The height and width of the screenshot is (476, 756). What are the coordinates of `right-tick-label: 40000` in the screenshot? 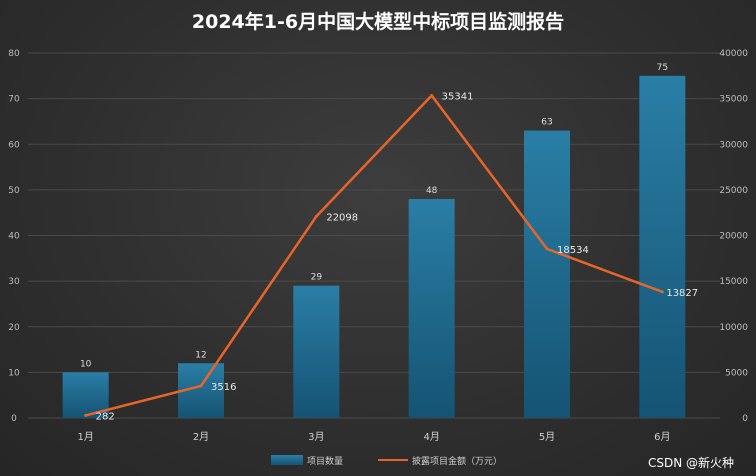 It's located at (733, 54).